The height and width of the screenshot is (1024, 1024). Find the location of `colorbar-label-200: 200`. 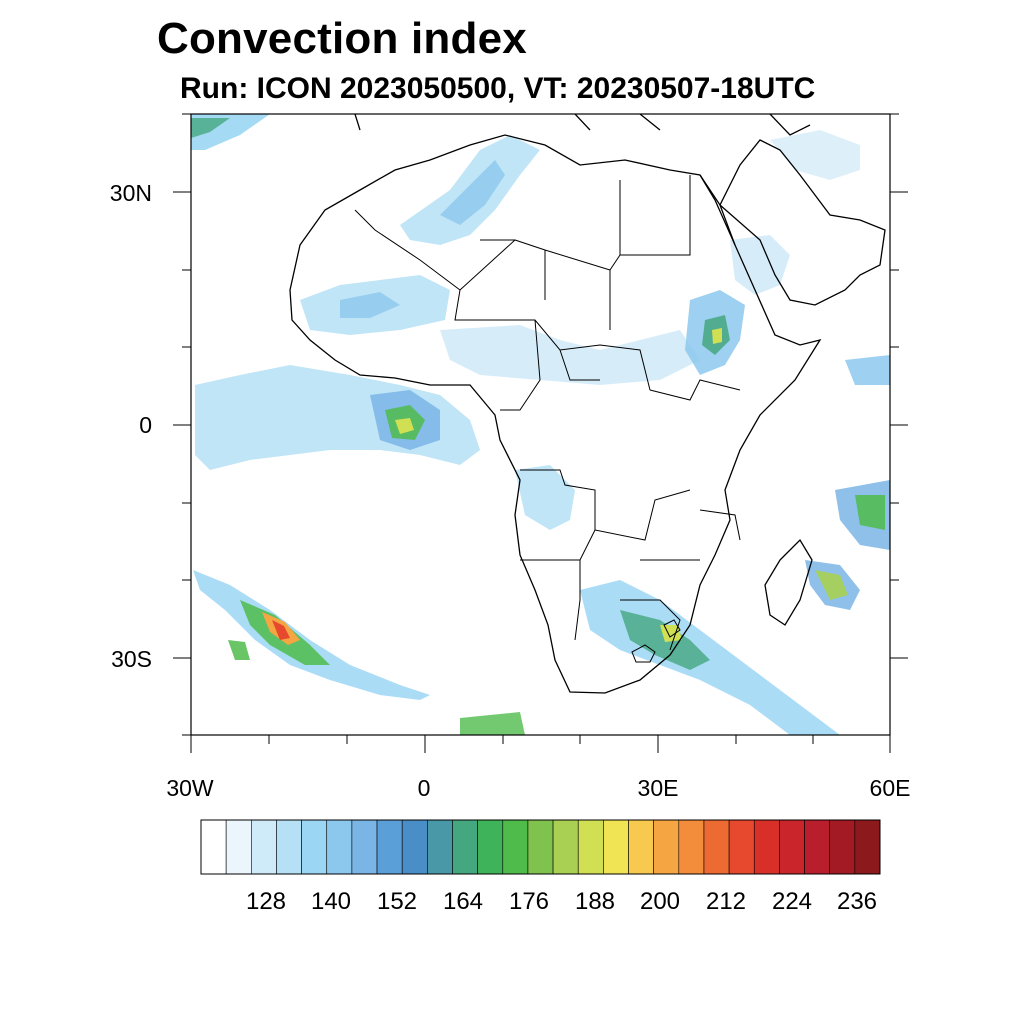

colorbar-label-200: 200 is located at coordinates (660, 901).